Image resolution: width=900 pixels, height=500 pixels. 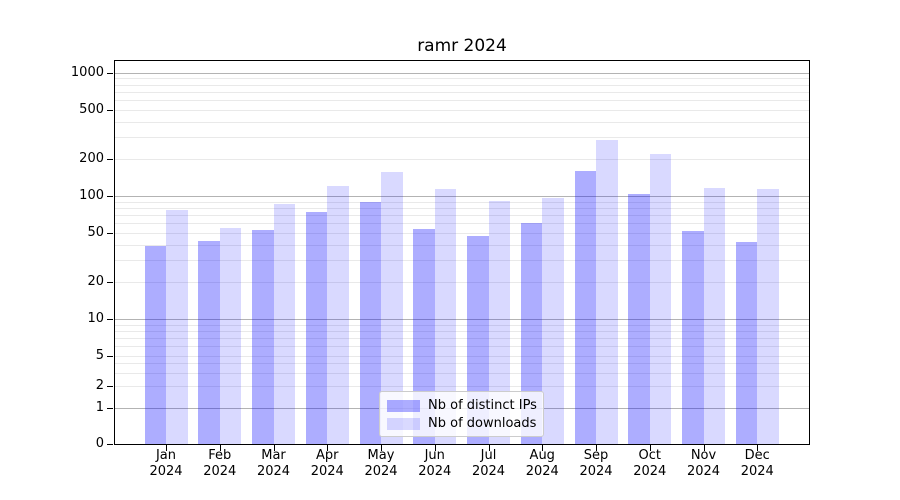 What do you see at coordinates (91, 158) in the screenshot?
I see `y-tick-label: 200` at bounding box center [91, 158].